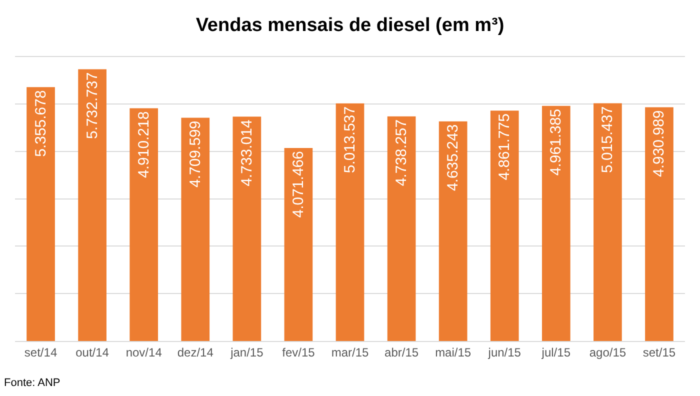 The image size is (700, 396). Describe the element at coordinates (32, 383) in the screenshot. I see `source-note: Fonte: ANP` at that location.